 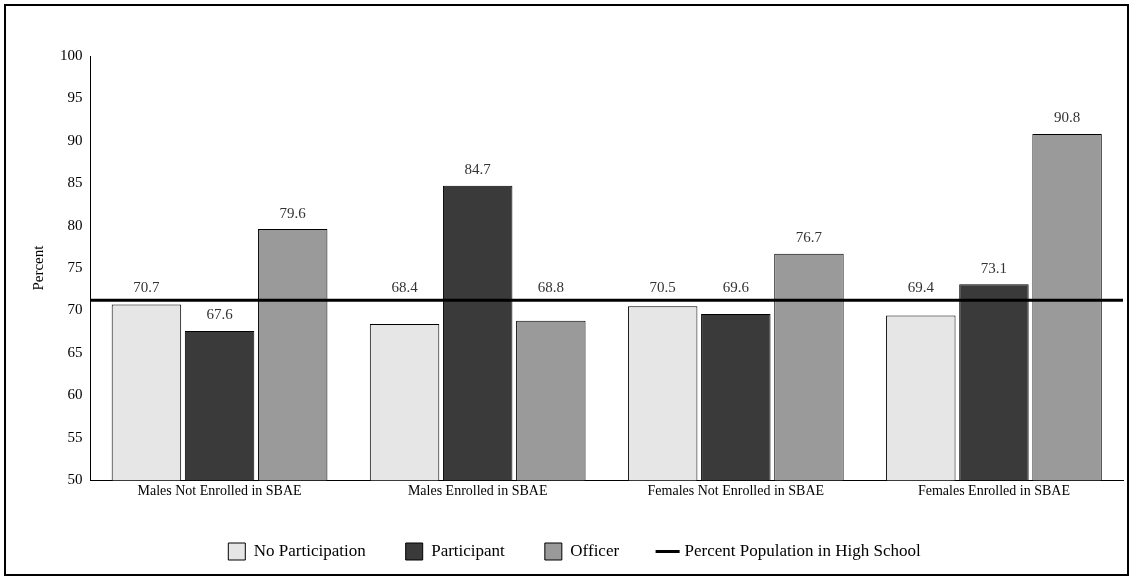 I want to click on legend-label: Officer, so click(x=595, y=550).